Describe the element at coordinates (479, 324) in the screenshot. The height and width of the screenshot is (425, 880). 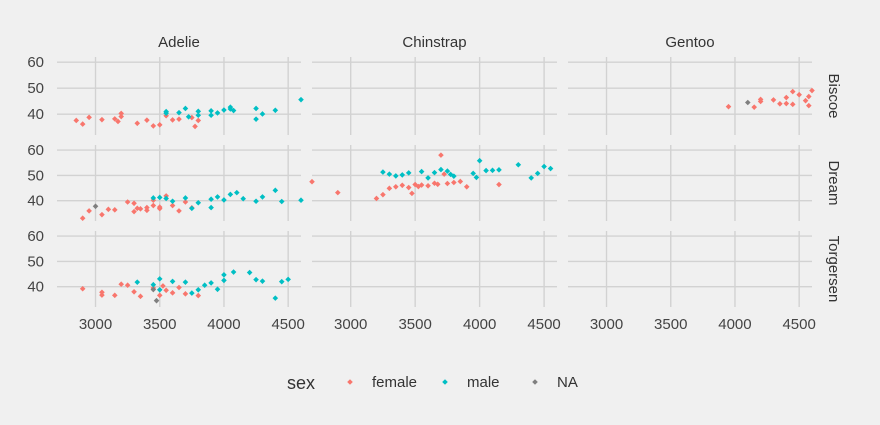
I see `x-tick-label: 4000` at that location.